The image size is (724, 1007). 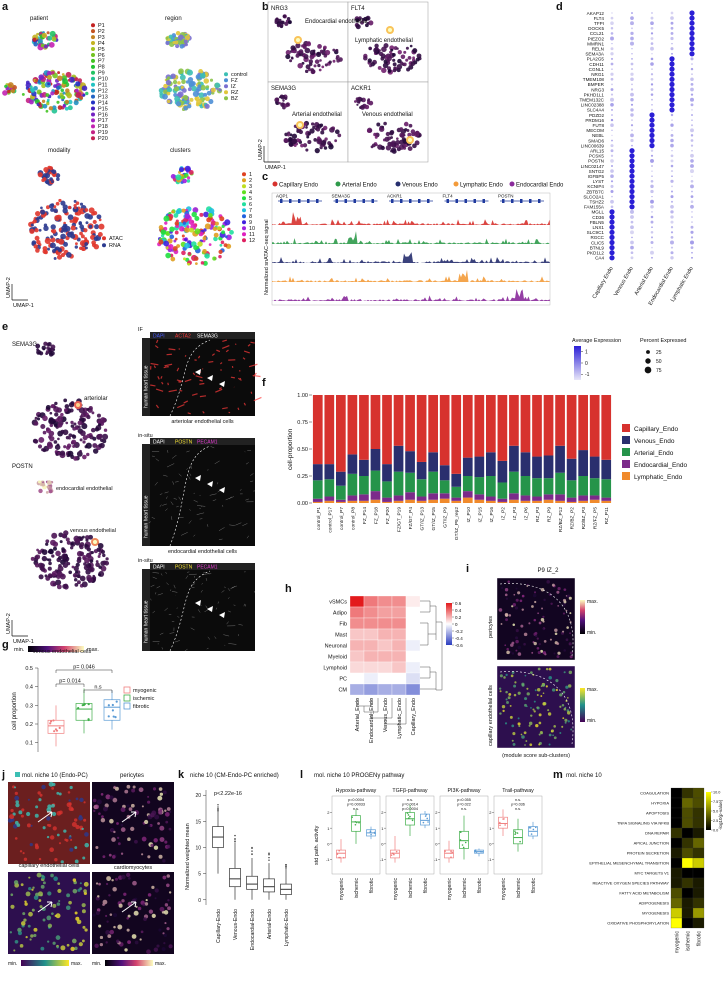 I want to click on legend-label: Venous Endo, so click(x=420, y=186).